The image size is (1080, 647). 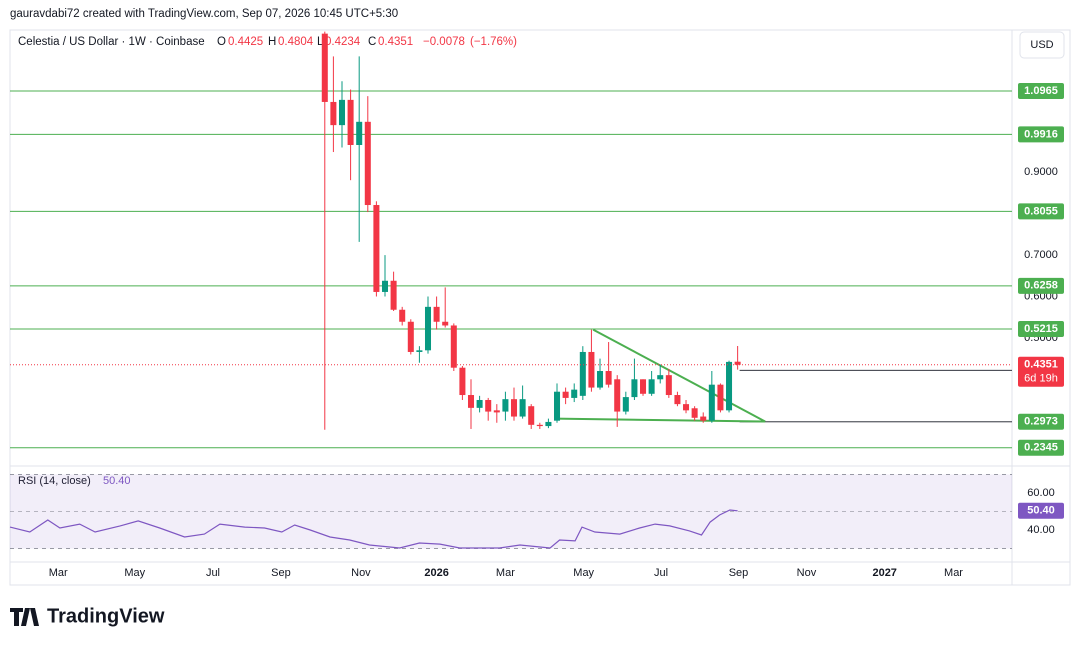 What do you see at coordinates (24, 617) in the screenshot?
I see `logo-mark` at bounding box center [24, 617].